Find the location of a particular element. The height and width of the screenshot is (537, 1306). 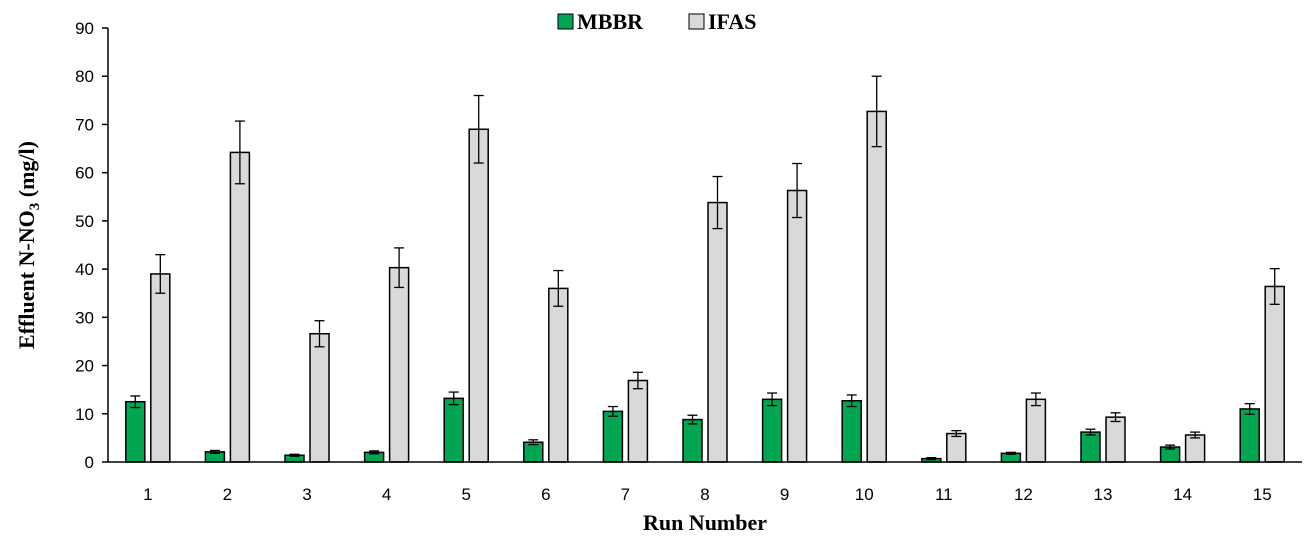

x-tick-label: 3 is located at coordinates (306, 494).